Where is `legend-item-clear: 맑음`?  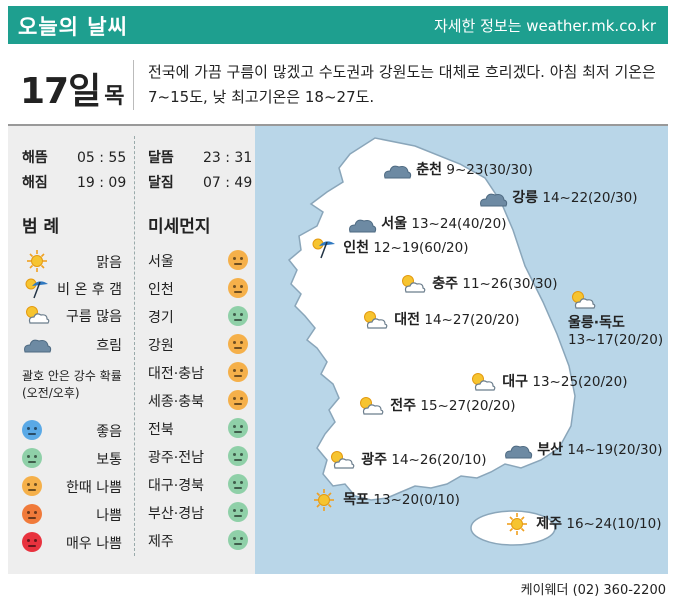
legend-item-clear: 맑음 is located at coordinates (72, 261).